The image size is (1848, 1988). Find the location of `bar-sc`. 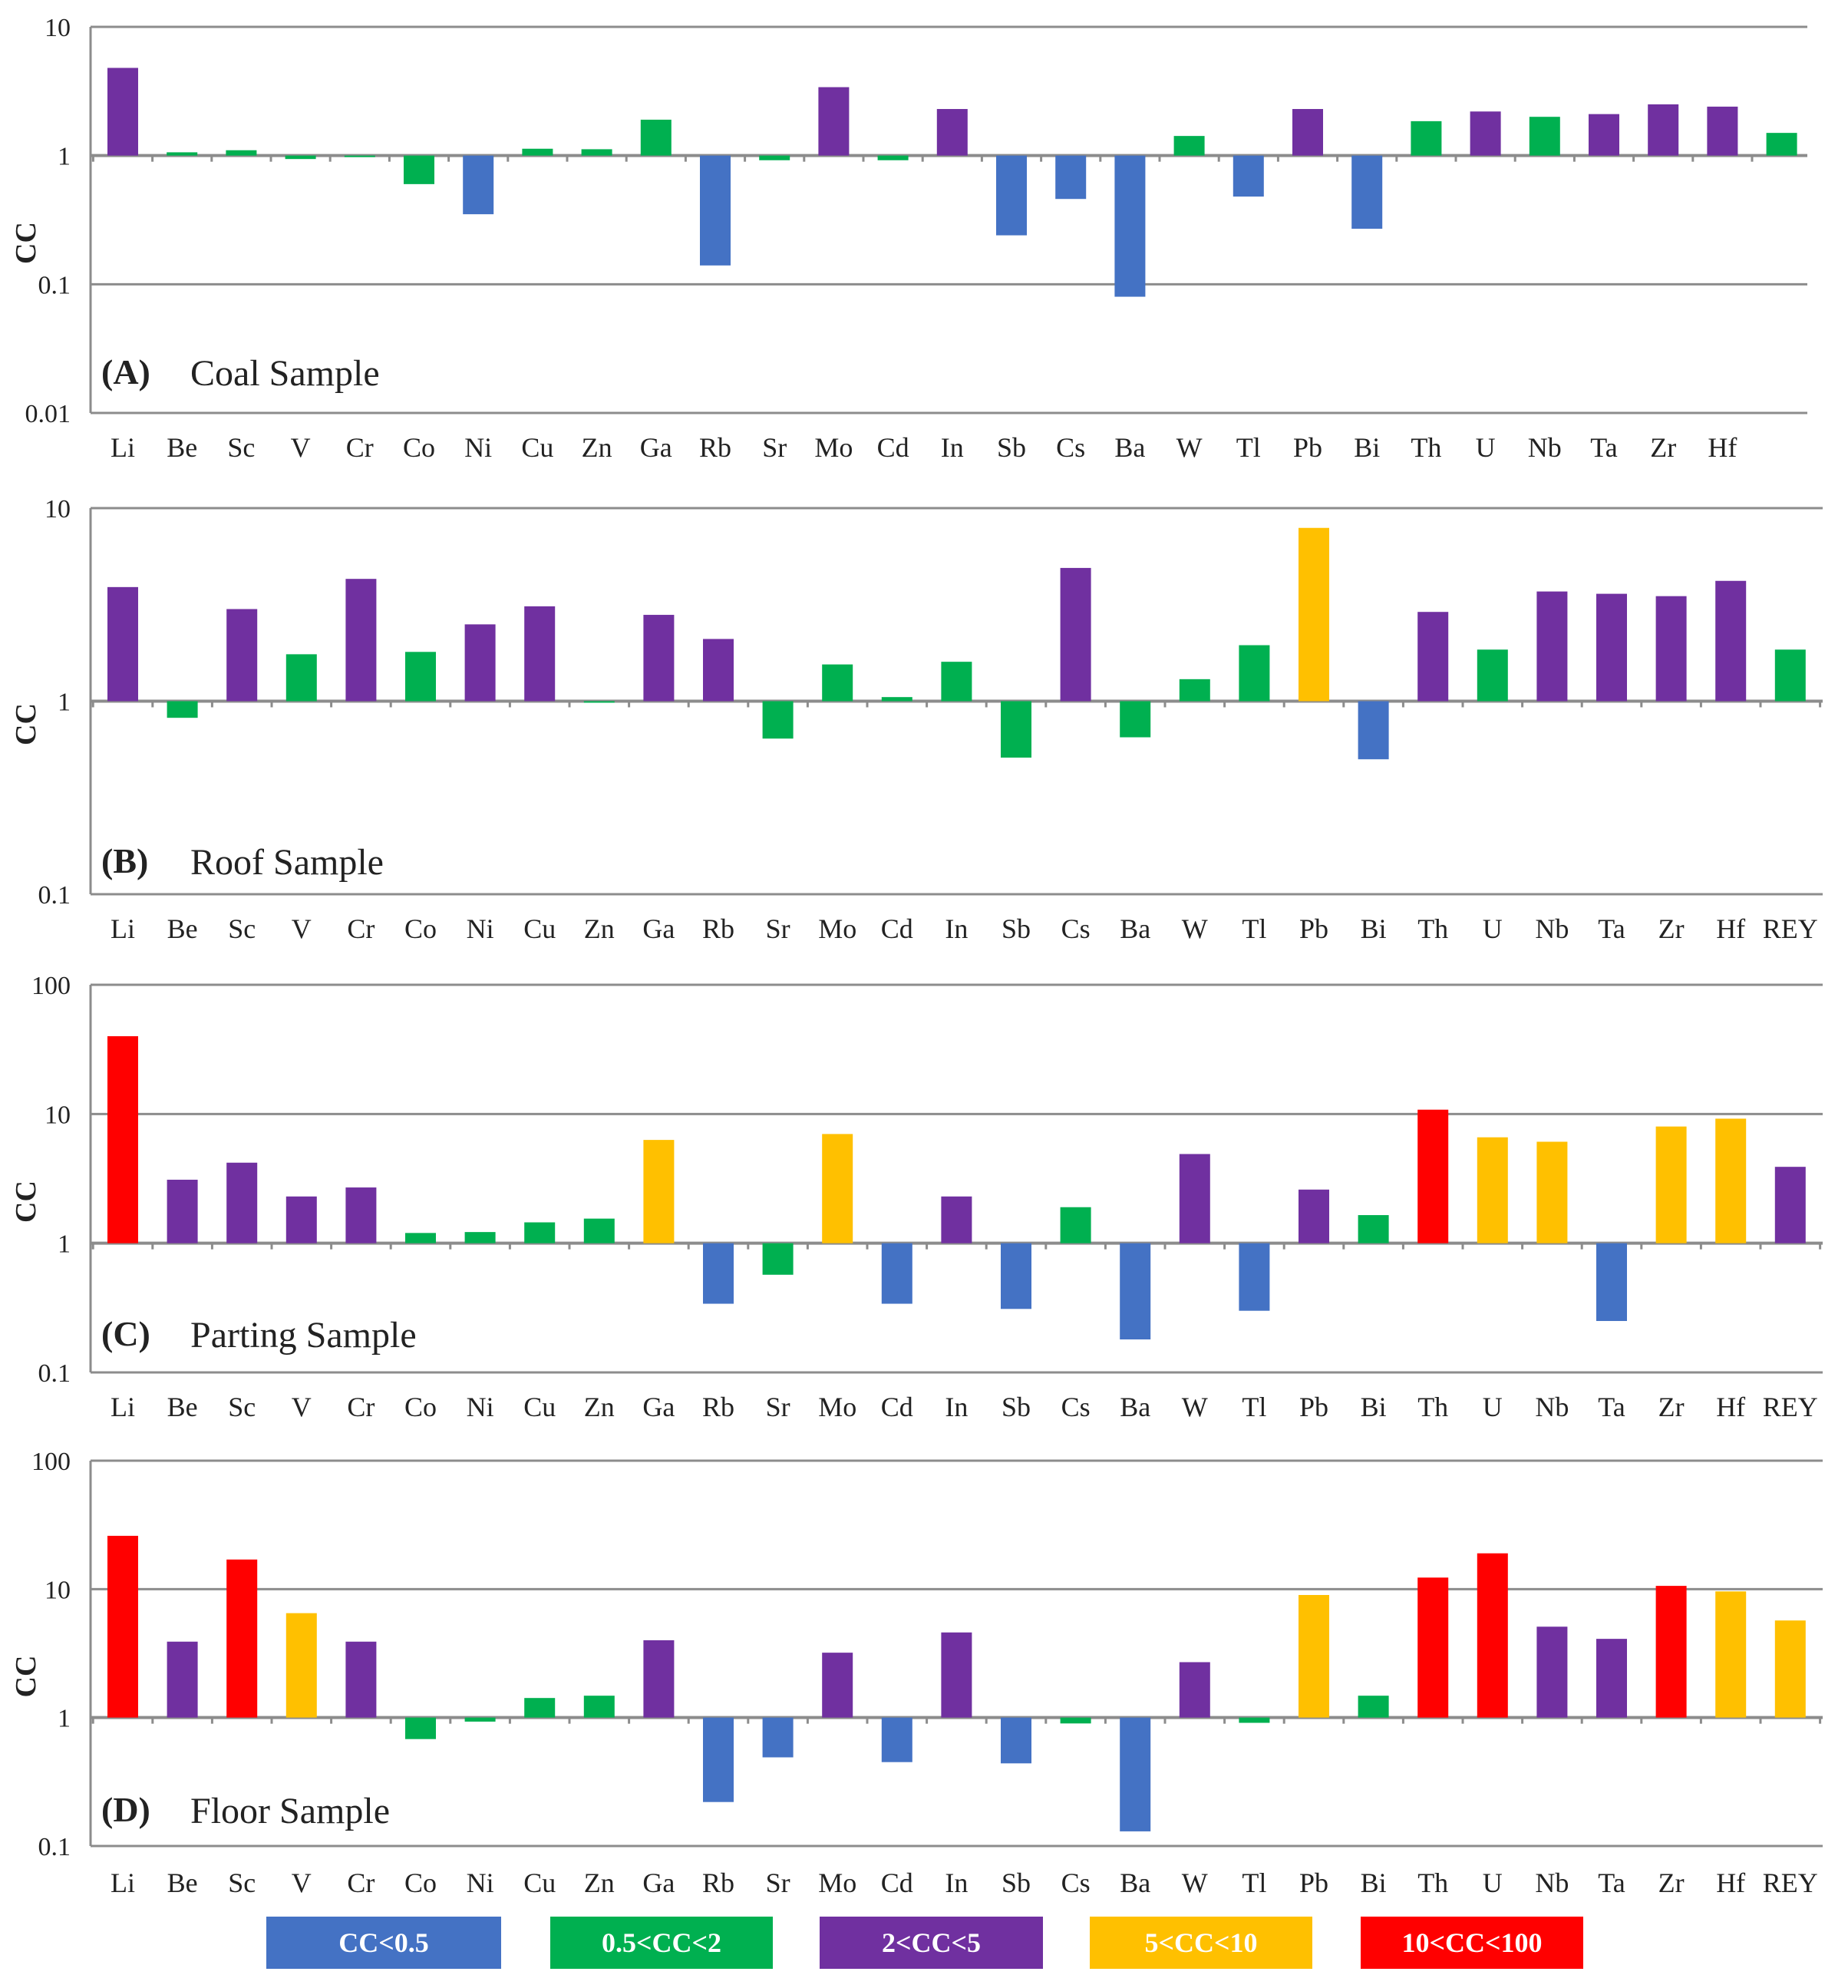

bar-sc is located at coordinates (241, 153).